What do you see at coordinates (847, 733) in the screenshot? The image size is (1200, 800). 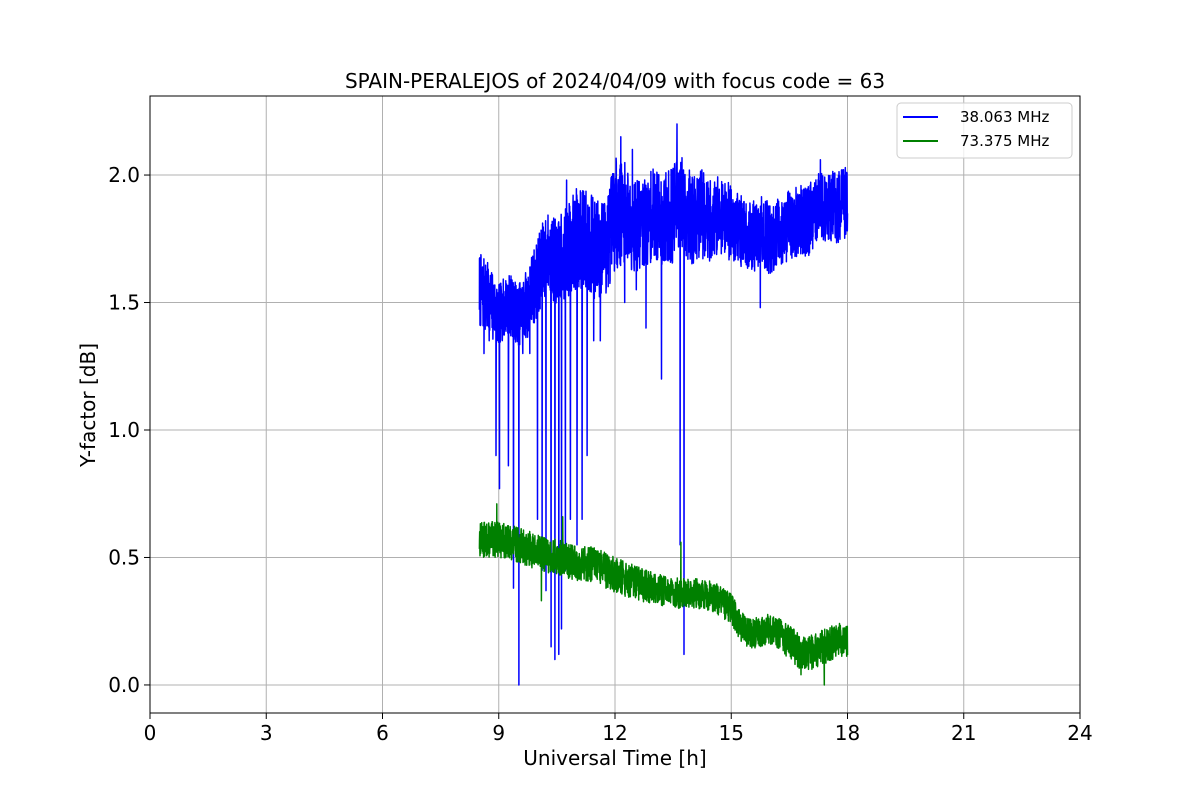 I see `x-tick-label: 18` at bounding box center [847, 733].